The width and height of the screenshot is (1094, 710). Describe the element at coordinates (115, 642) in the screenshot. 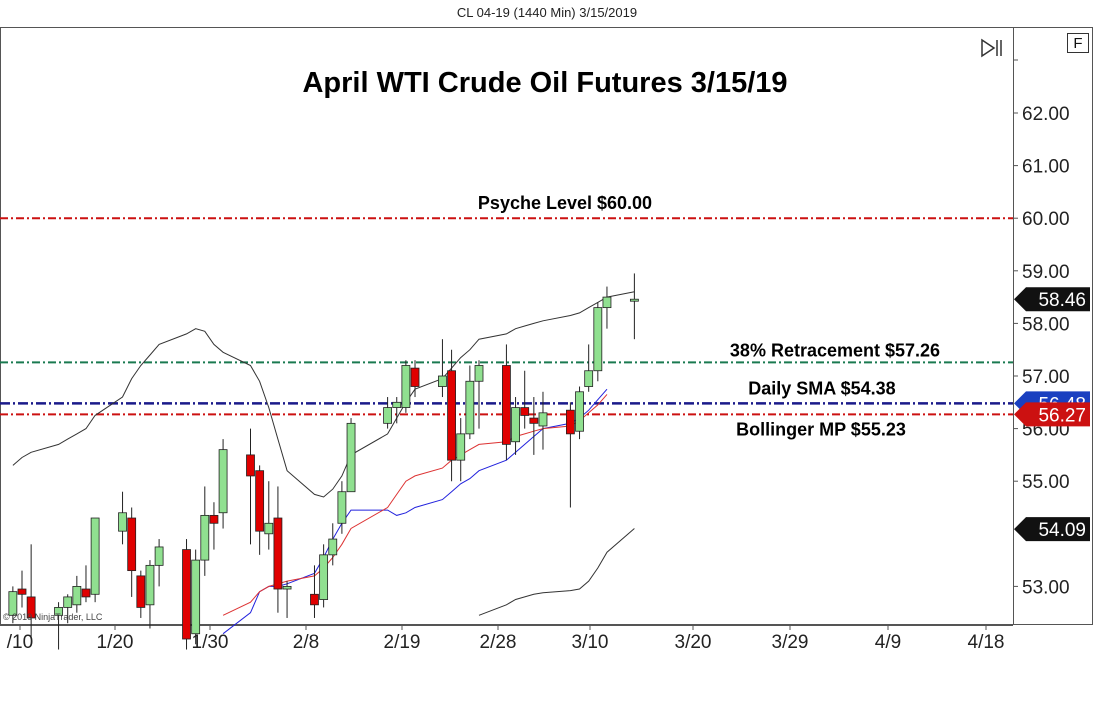

I see `x-tick-label: 1/20` at that location.